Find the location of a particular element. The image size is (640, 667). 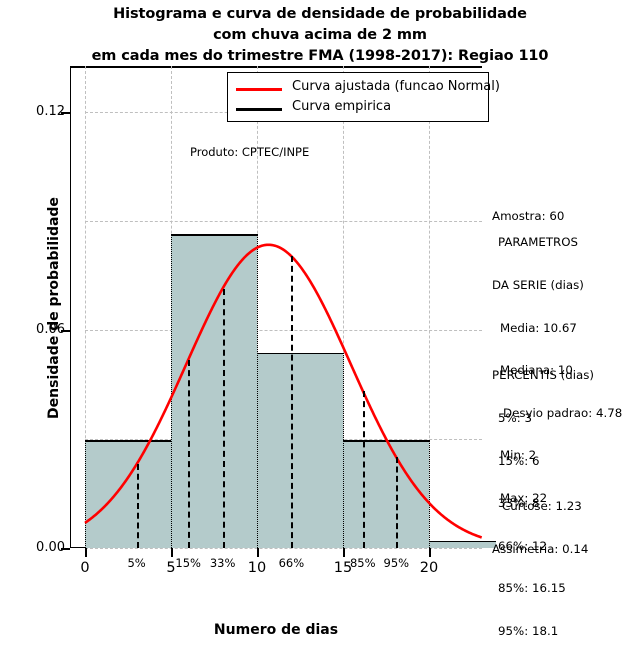

percentile-marker-label: 95% is located at coordinates (396, 563).